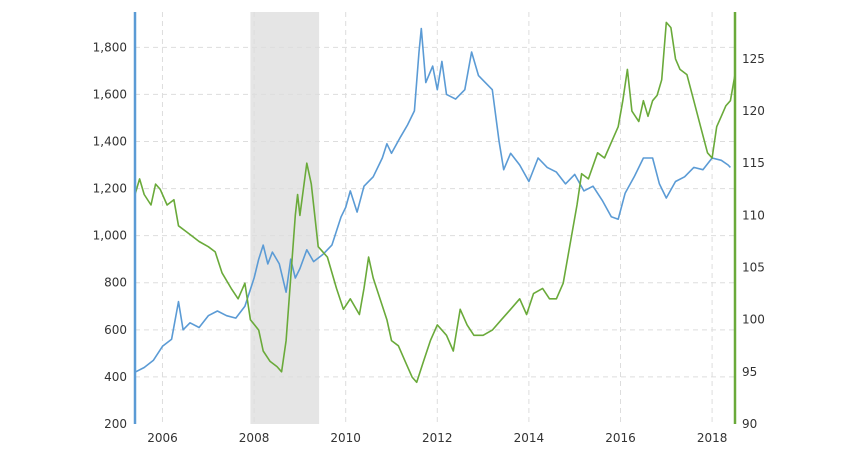 The width and height of the screenshot is (866, 455). I want to click on right-tick-label: 110, so click(753, 215).